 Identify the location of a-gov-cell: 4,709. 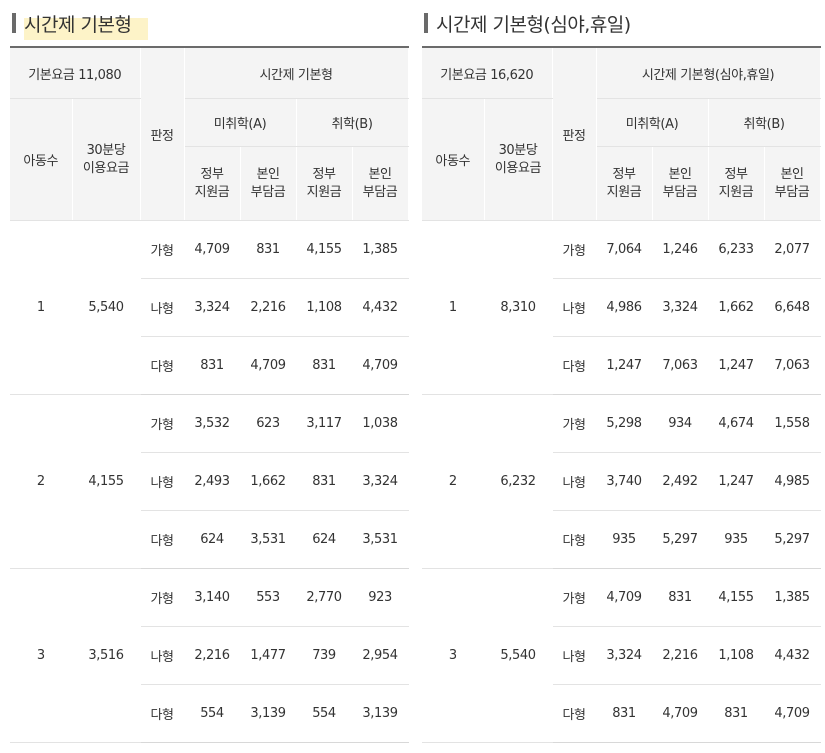
(212, 249).